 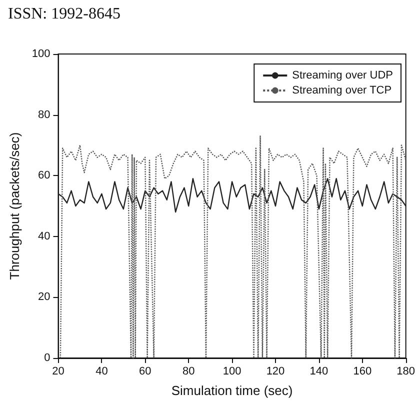 What do you see at coordinates (188, 372) in the screenshot?
I see `x-tick-label: 80` at bounding box center [188, 372].